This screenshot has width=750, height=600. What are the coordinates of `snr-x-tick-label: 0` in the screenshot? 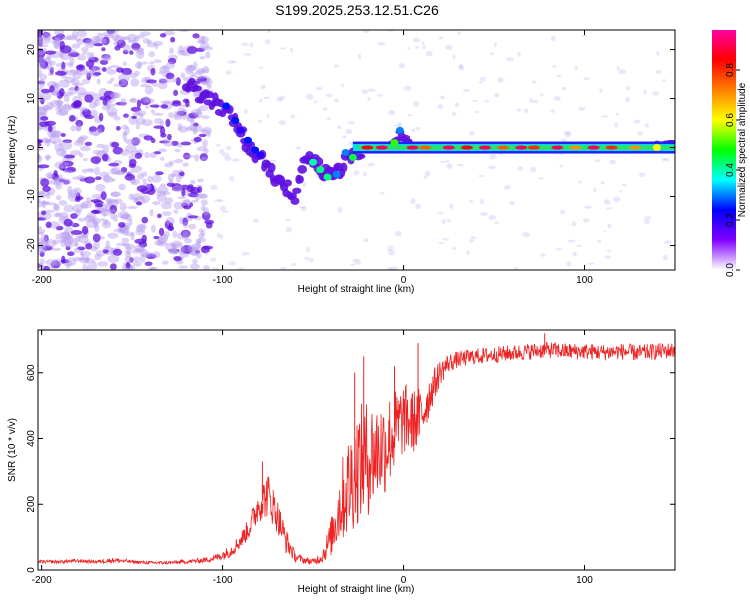 It's located at (404, 580).